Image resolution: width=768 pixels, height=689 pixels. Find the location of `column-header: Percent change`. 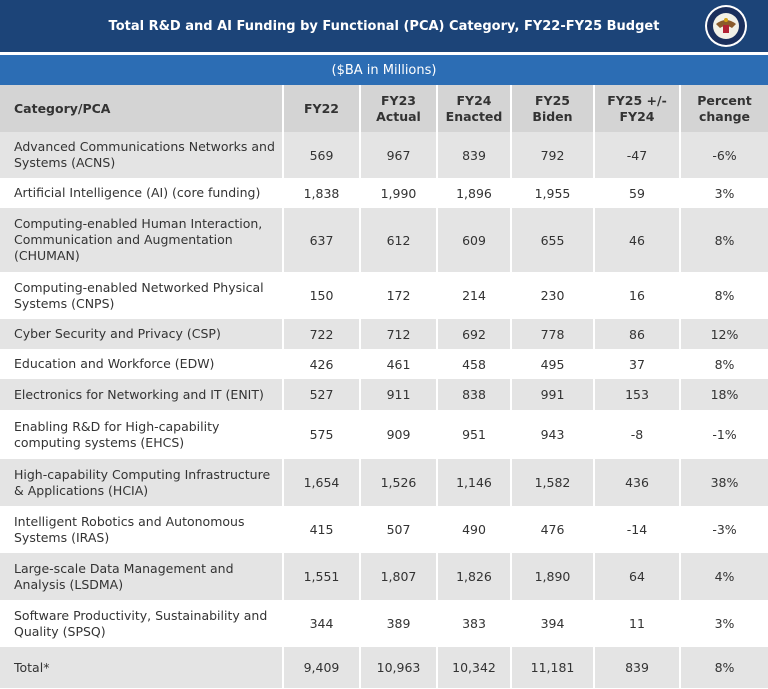

column-header: Percent change is located at coordinates (723, 108).